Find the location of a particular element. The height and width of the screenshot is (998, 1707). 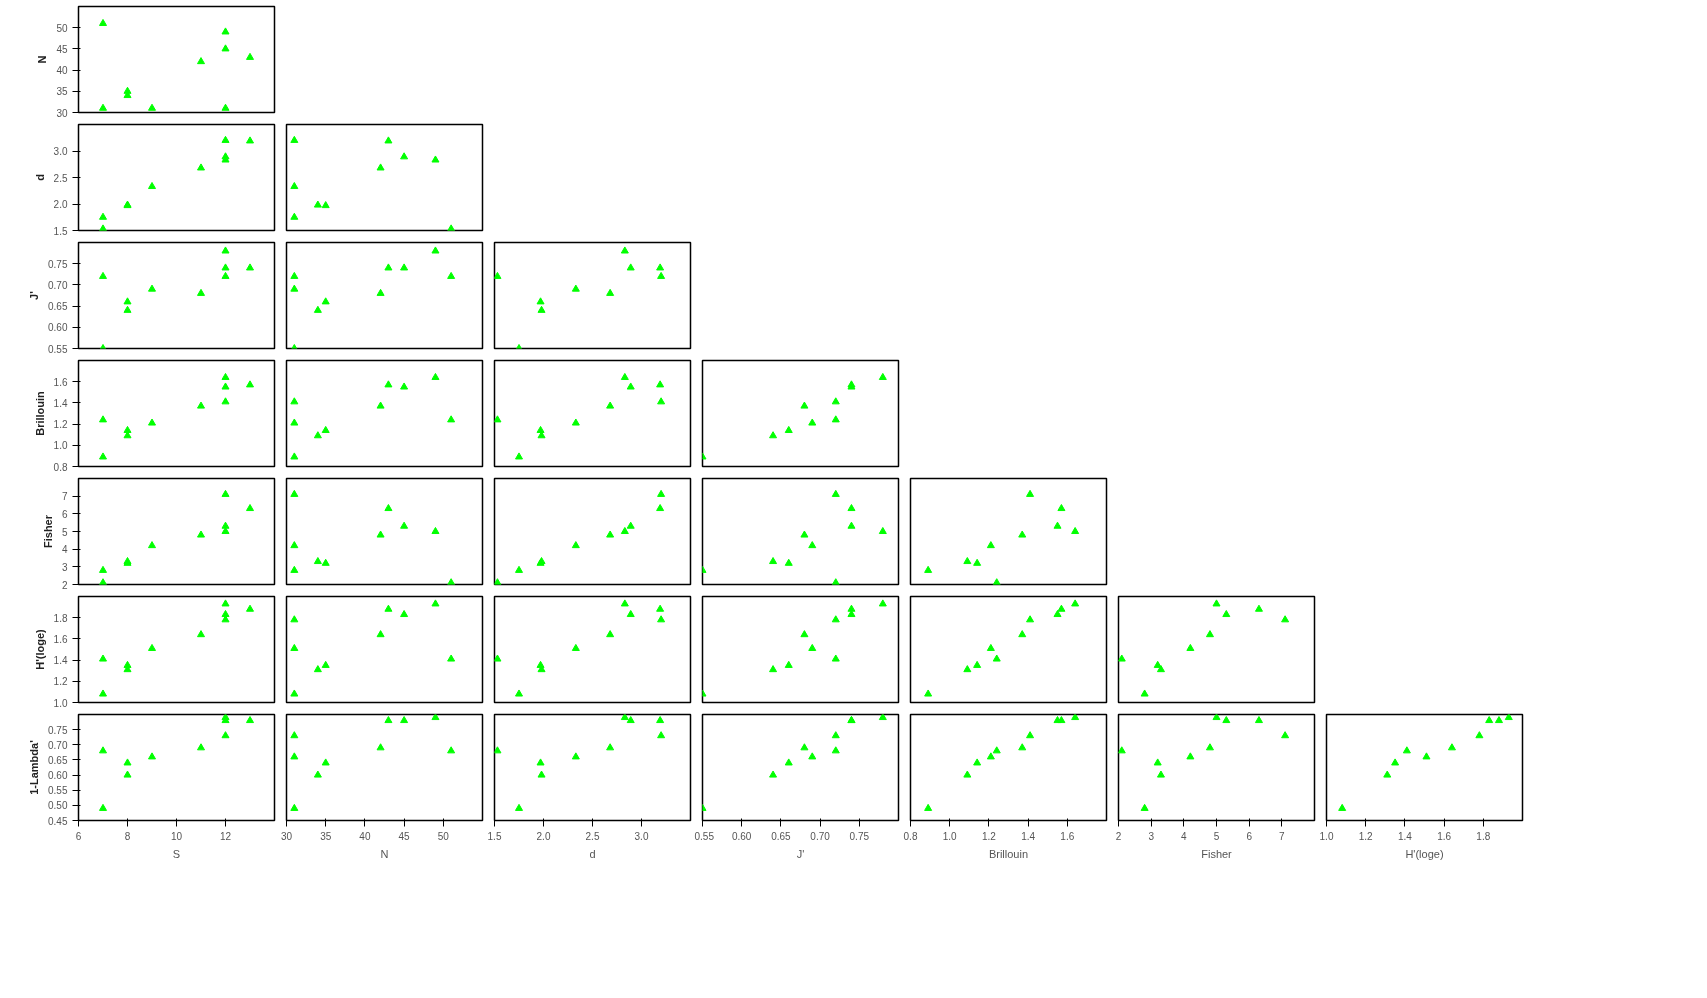

y-tick-label: 35 is located at coordinates (62, 92).